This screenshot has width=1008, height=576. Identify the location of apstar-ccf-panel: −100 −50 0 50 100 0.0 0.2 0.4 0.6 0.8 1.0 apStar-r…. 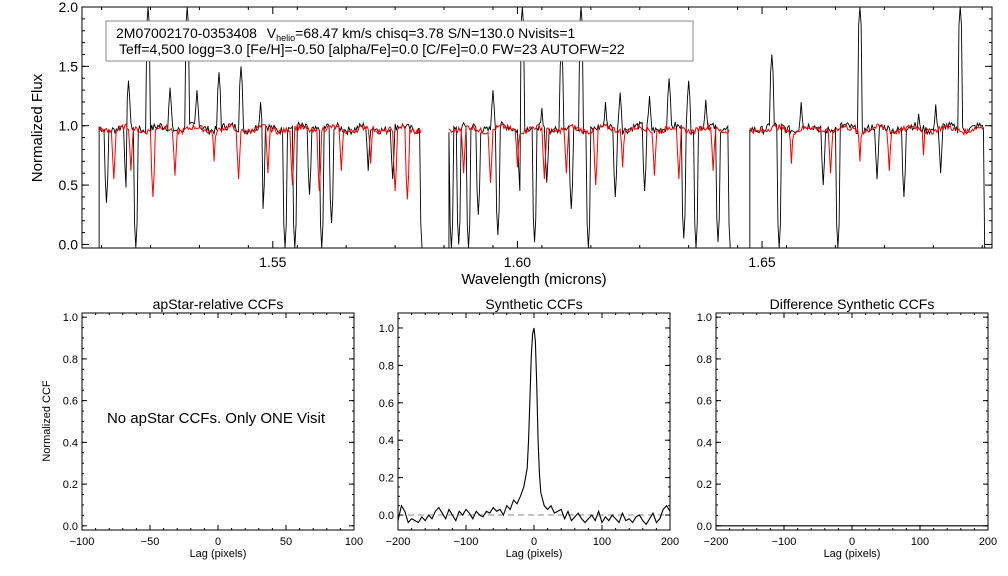
(202, 428).